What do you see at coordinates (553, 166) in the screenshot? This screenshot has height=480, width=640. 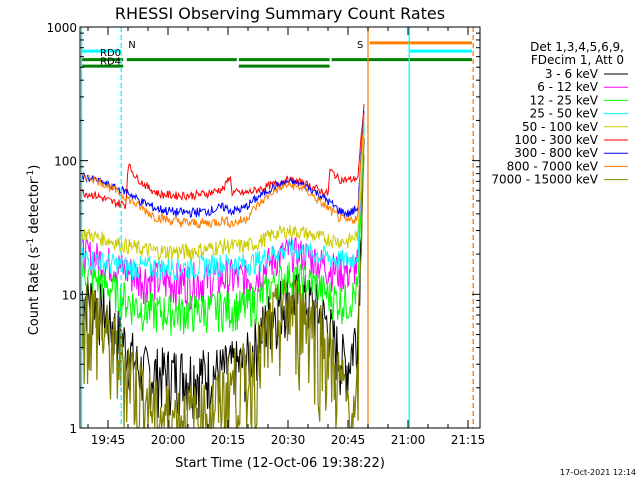 I see `legend-label-800-7000-kev: 800 - 7000 keV` at bounding box center [553, 166].